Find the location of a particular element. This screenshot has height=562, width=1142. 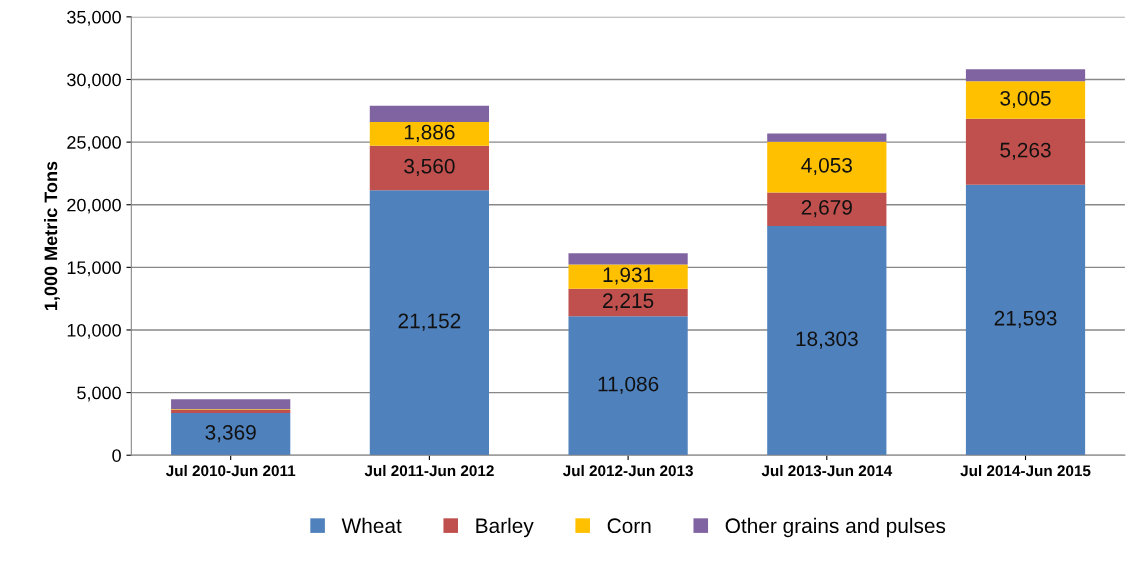

x-tick-label: Jul 2014-Jun 2015 is located at coordinates (1025, 470).